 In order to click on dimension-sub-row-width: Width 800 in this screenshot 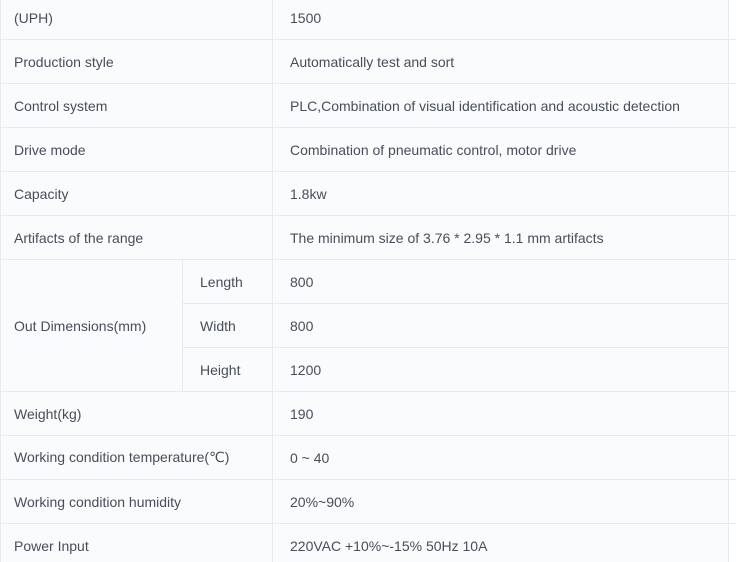, I will do `click(456, 326)`.